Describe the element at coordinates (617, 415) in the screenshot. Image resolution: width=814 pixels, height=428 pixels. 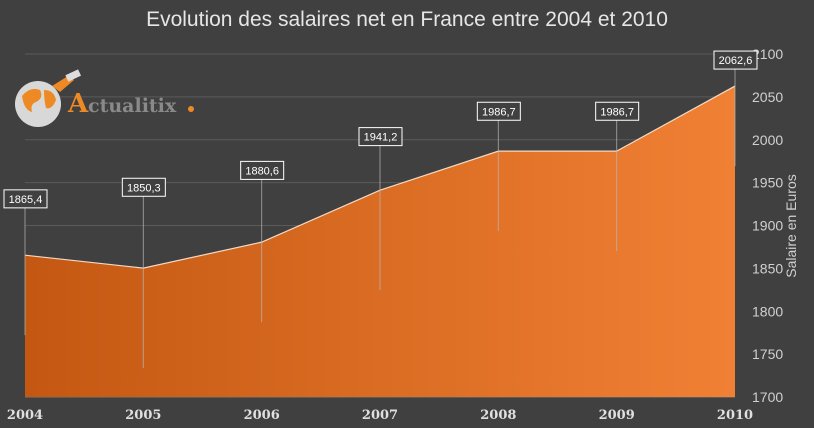
I see `x-tick-label: 2009` at that location.